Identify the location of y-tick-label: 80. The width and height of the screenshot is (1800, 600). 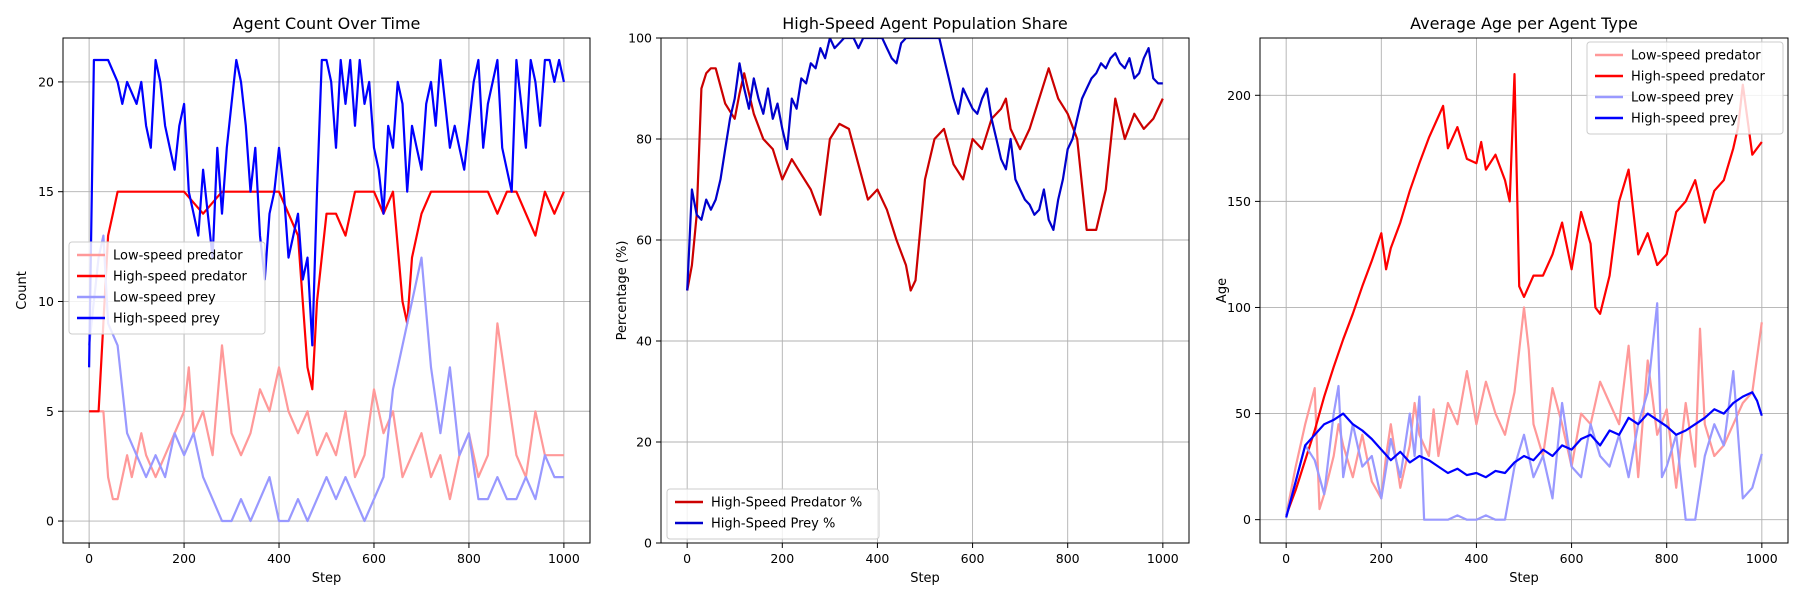
(644, 139).